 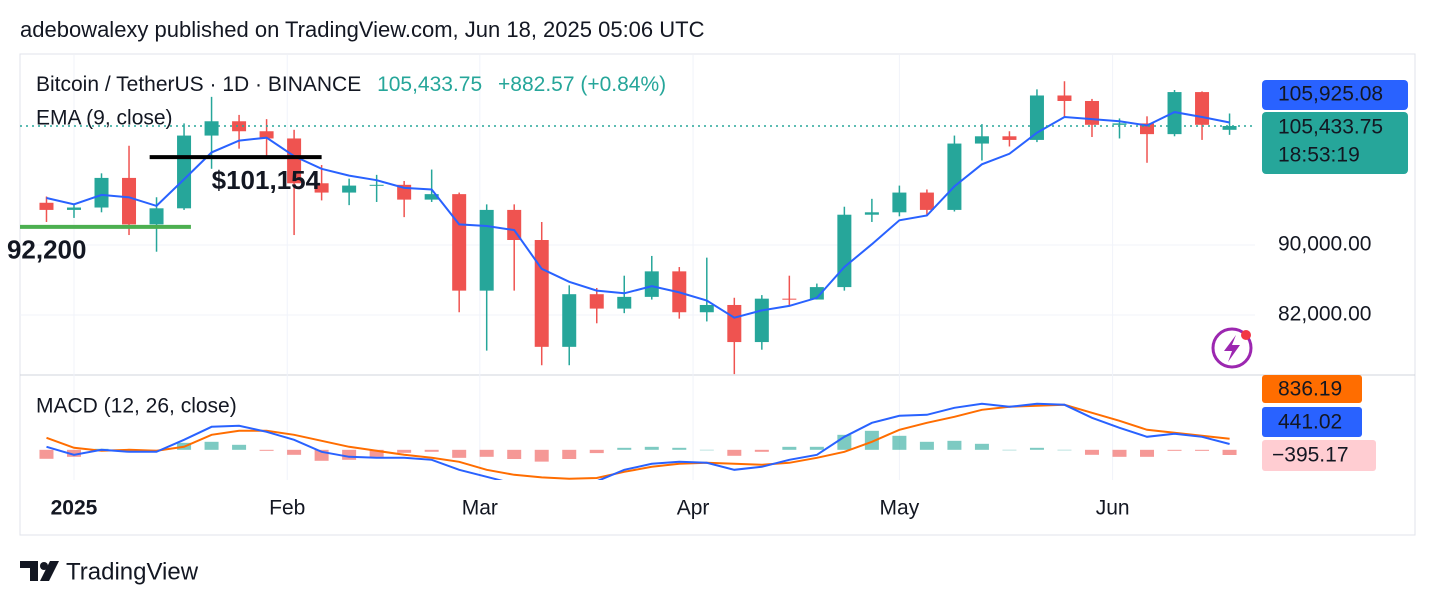 I want to click on x-tick-label: 2025, so click(x=74, y=508).